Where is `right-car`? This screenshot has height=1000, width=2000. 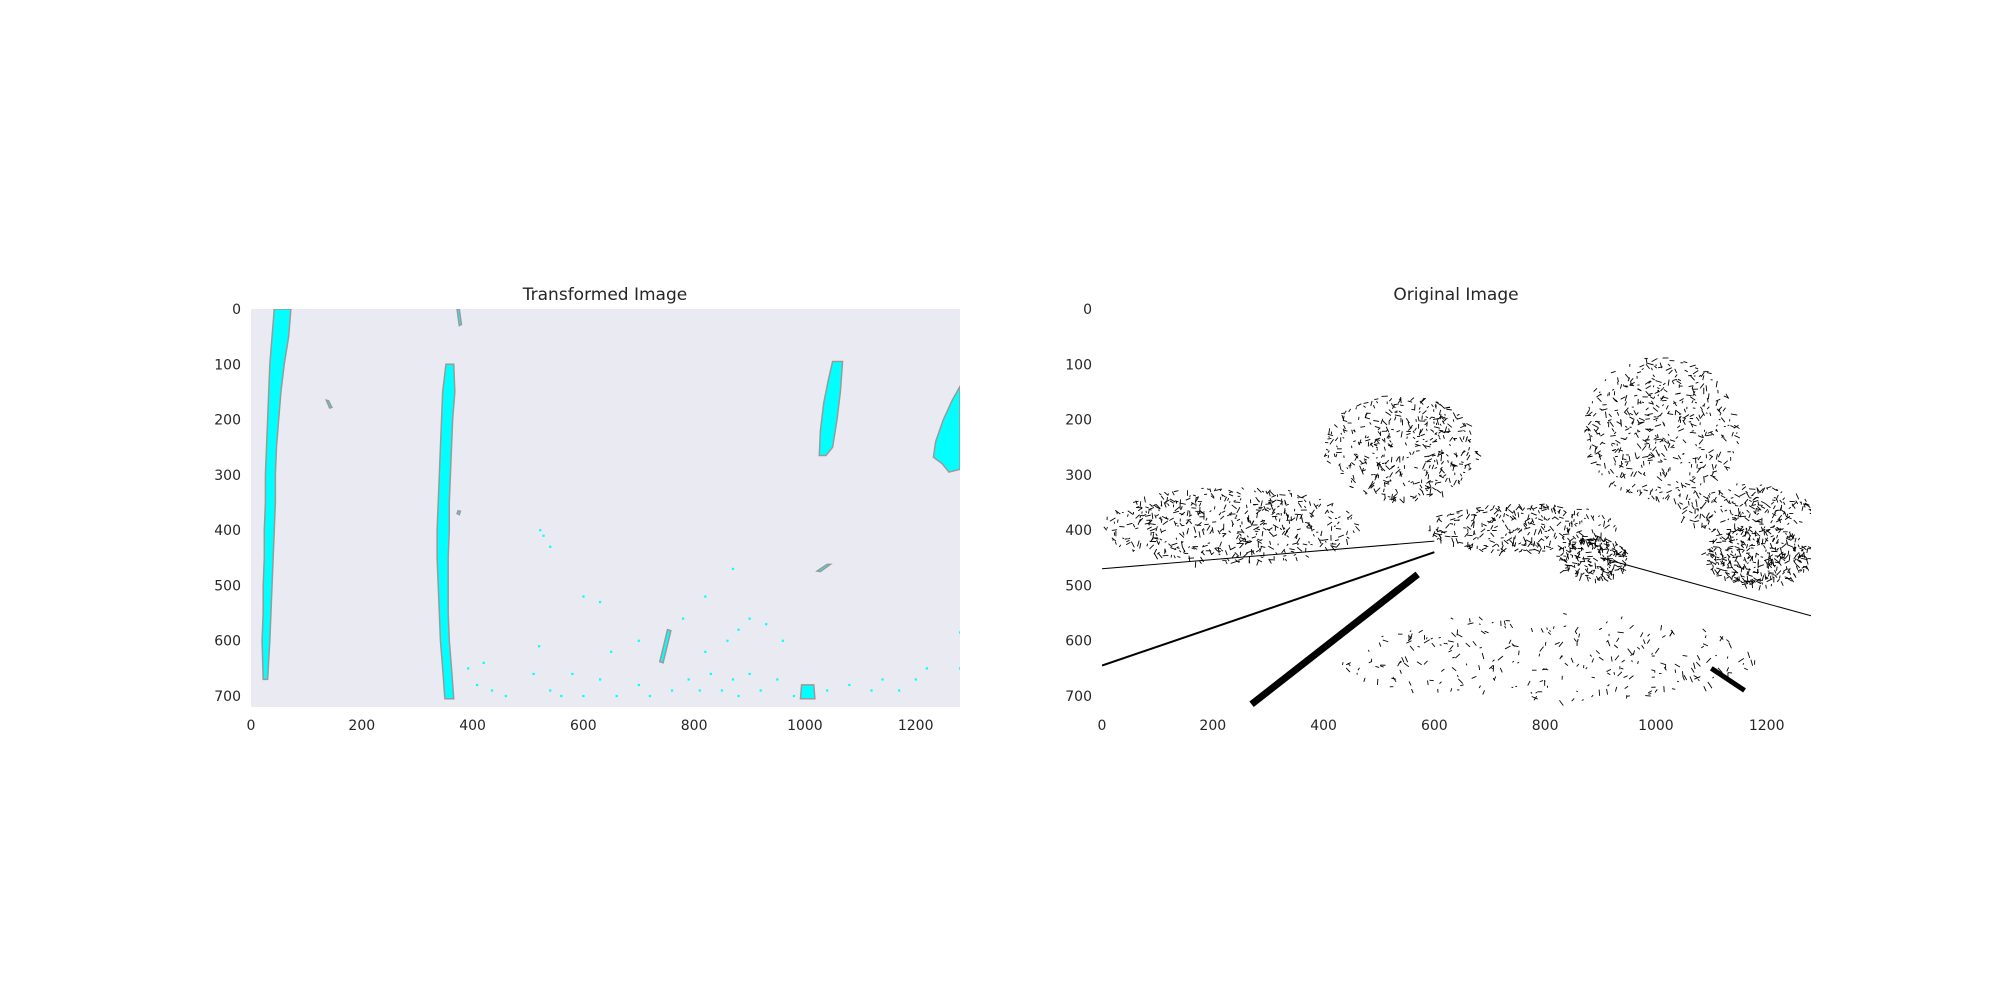 right-car is located at coordinates (1756, 558).